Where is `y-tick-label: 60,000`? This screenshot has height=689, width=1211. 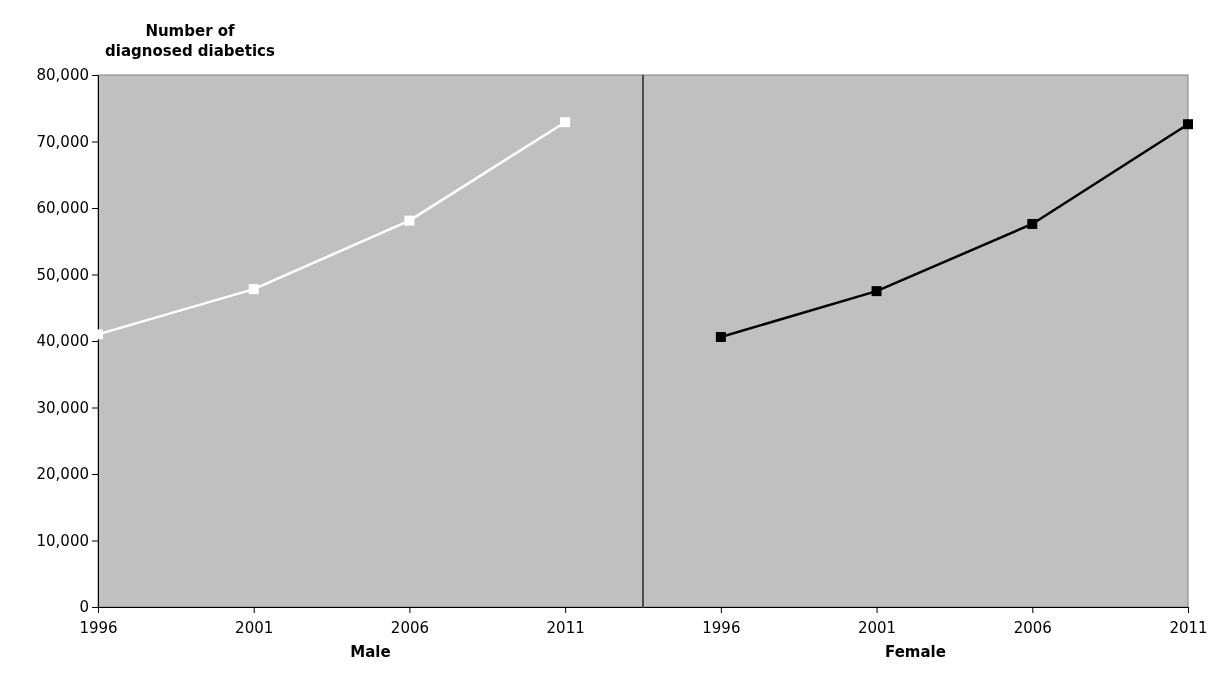
y-tick-label: 60,000 is located at coordinates (62, 208).